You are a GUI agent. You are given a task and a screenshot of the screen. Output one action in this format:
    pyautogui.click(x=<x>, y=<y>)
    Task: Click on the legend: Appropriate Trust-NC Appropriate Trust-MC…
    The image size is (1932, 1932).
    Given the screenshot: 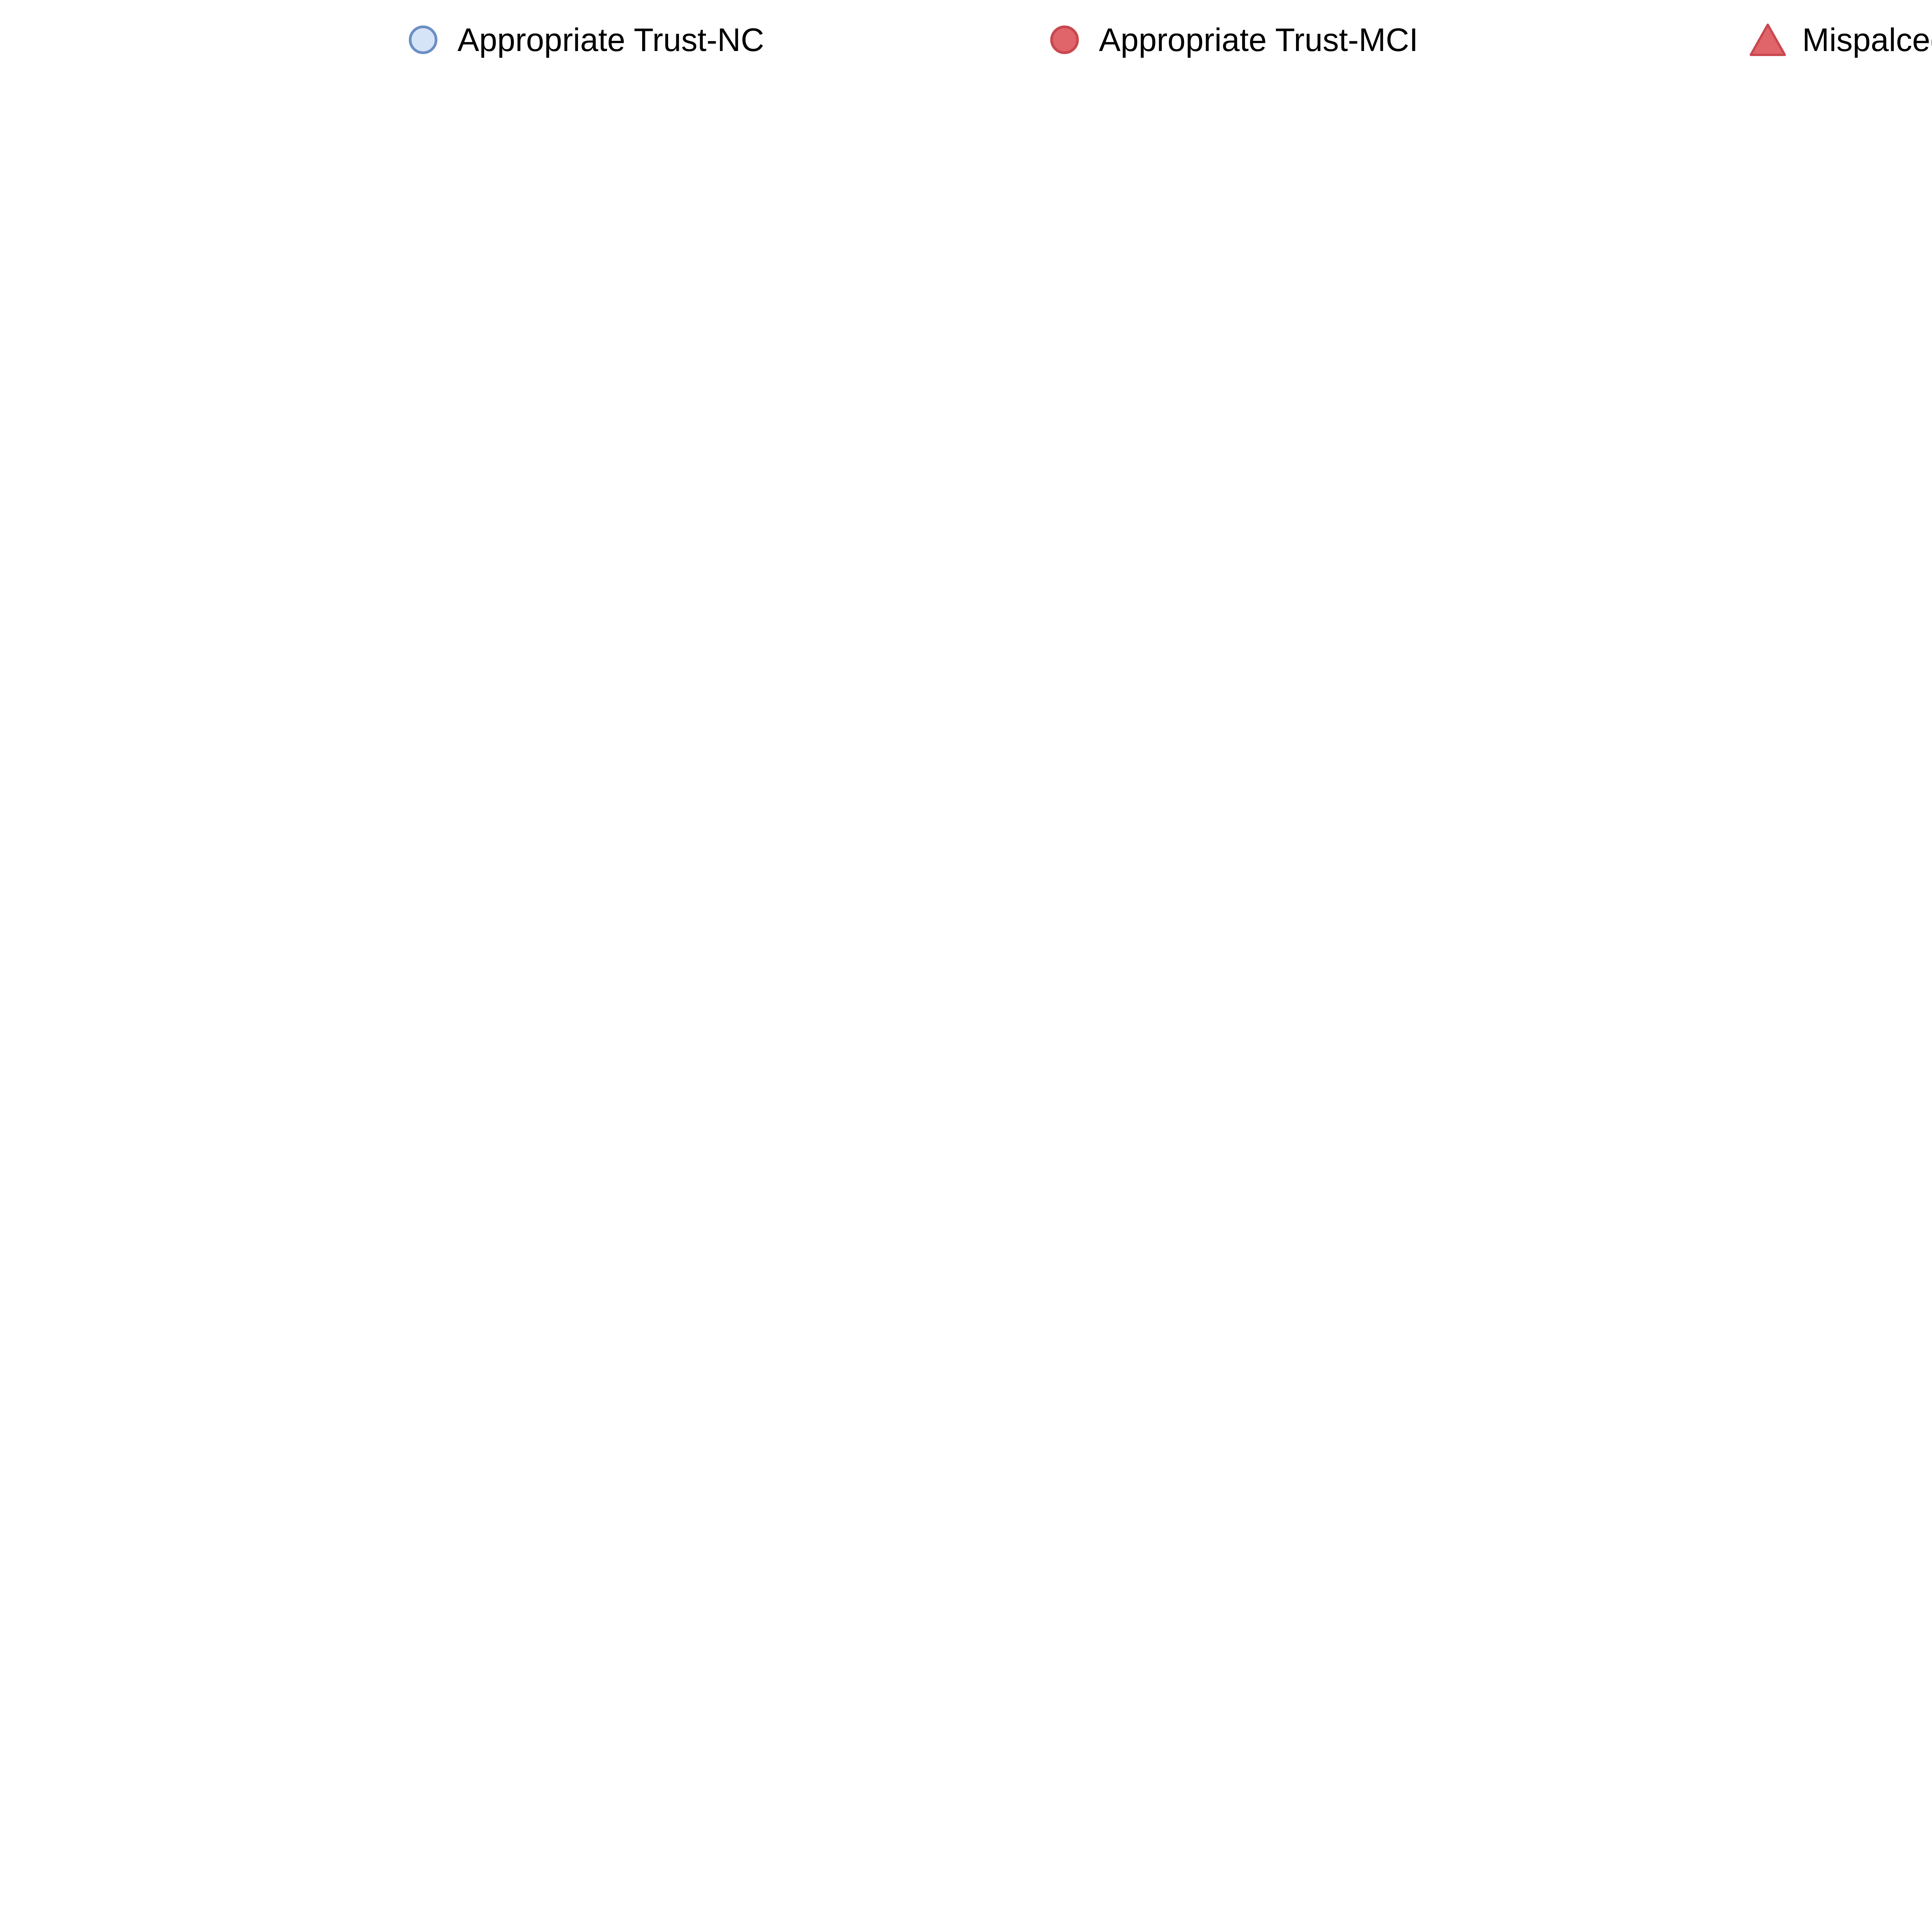 What is the action you would take?
    pyautogui.click(x=966, y=39)
    